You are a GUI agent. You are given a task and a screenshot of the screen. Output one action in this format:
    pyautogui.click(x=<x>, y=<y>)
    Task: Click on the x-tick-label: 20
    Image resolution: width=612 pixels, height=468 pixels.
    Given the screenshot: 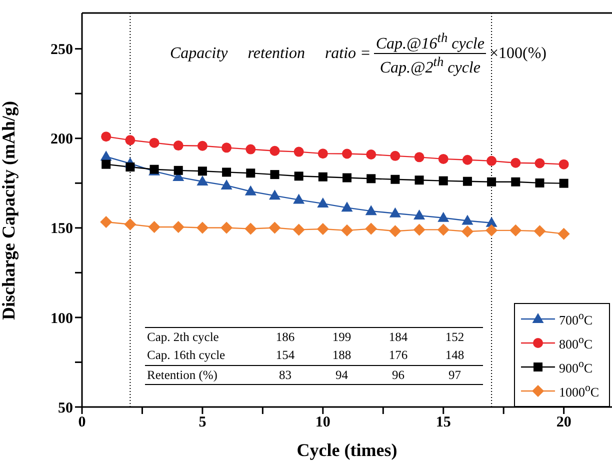 What is the action you would take?
    pyautogui.click(x=564, y=422)
    